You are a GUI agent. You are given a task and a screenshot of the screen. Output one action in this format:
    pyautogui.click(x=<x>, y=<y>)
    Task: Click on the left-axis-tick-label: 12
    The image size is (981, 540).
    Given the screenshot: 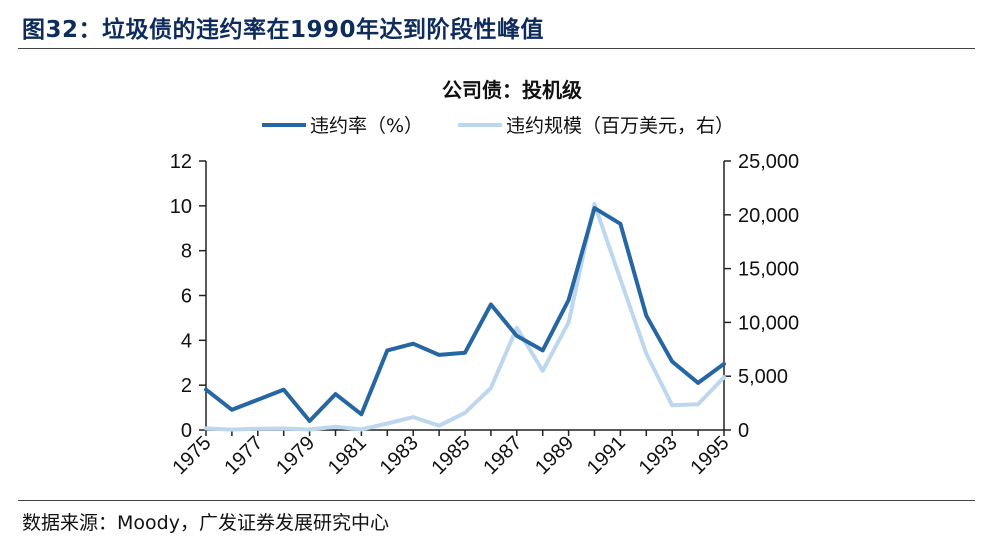 What is the action you would take?
    pyautogui.click(x=181, y=162)
    